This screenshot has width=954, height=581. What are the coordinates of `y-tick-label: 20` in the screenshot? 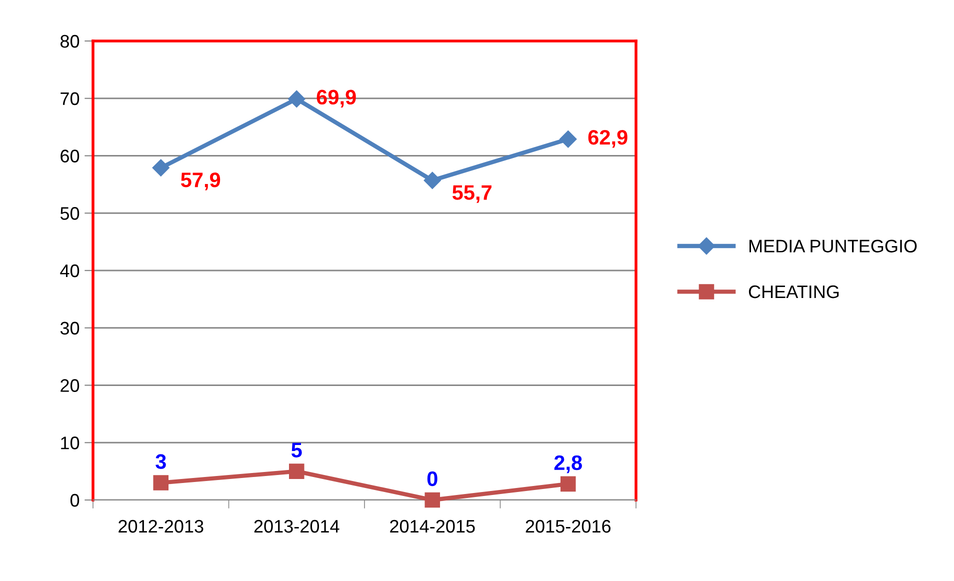 It's located at (70, 385).